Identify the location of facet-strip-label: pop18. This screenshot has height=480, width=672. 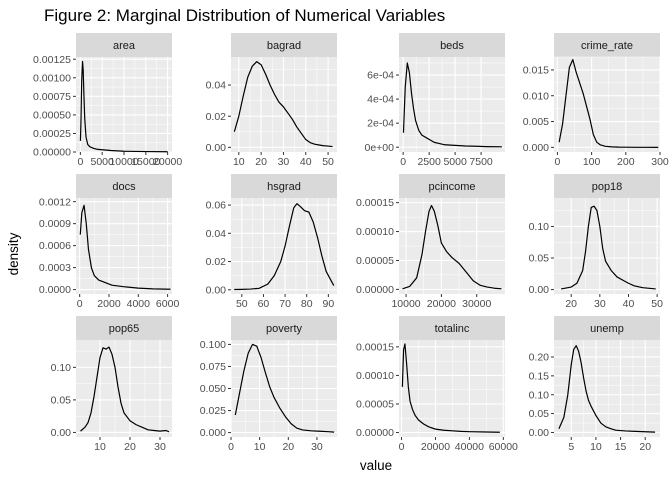
(607, 187).